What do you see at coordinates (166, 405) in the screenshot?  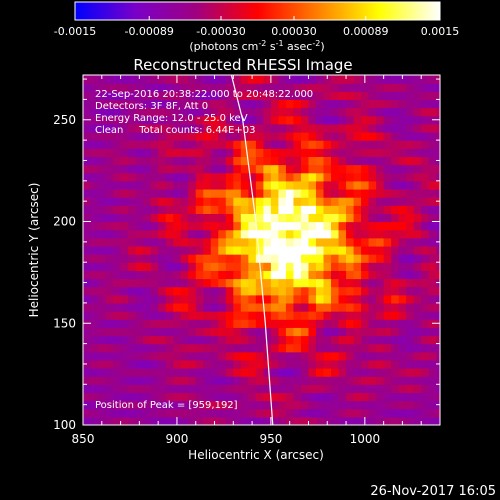 I see `annotation-peak: Position of Peak = [959,192]` at bounding box center [166, 405].